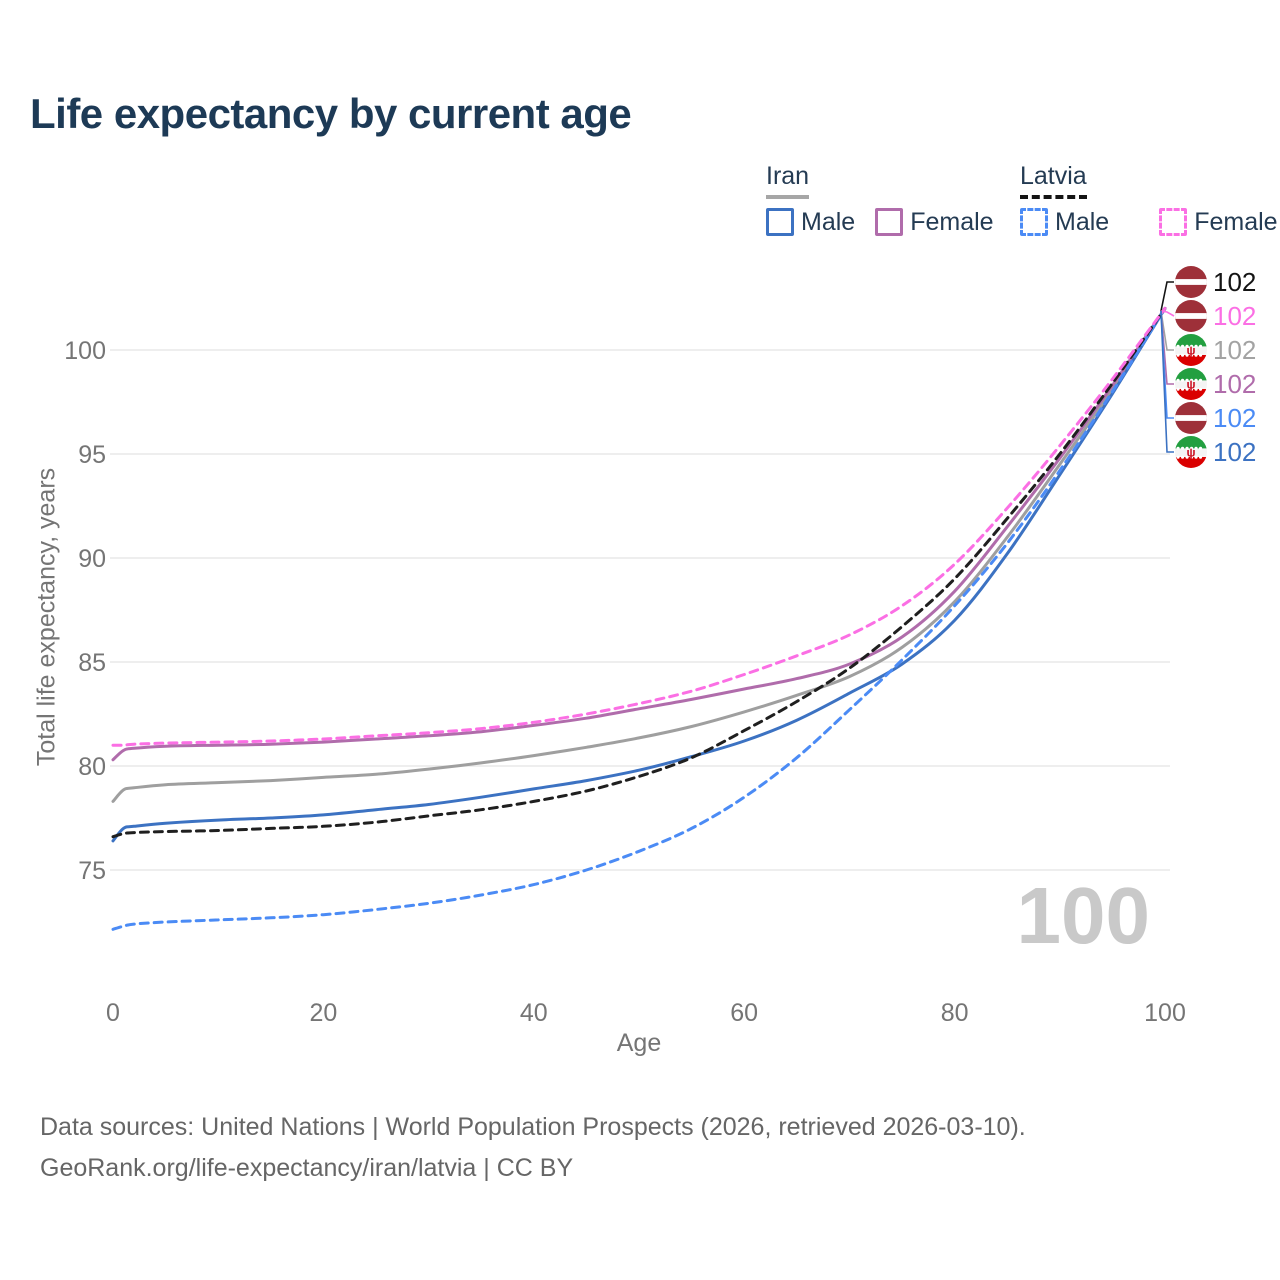 The width and height of the screenshot is (1280, 1280). I want to click on end-label-iran-female: ψ 102, so click(1208, 355).